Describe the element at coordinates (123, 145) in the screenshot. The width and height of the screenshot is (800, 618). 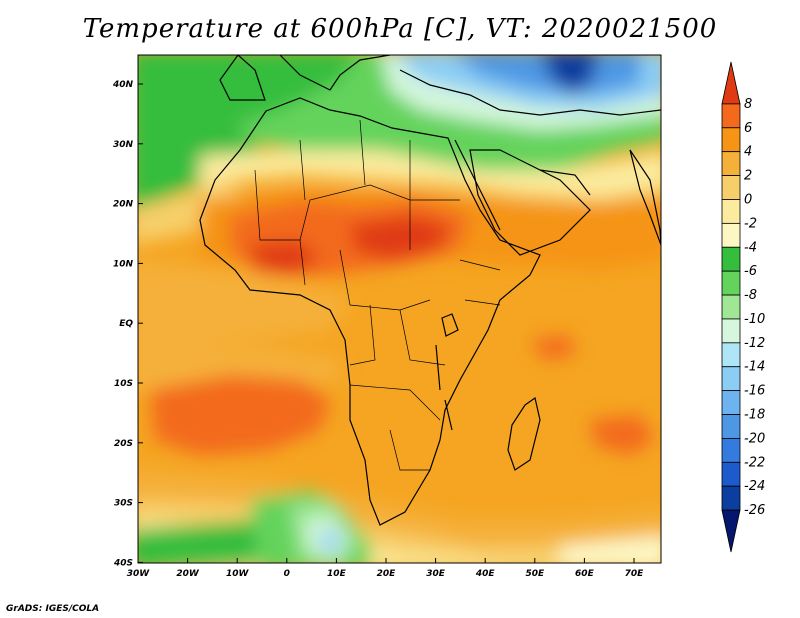
I see `lat-tick-label: 30N` at that location.